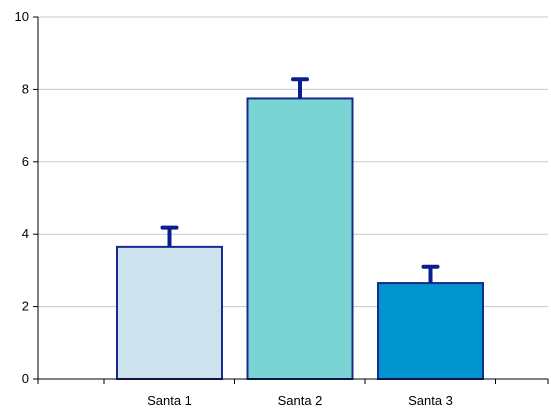 The image size is (551, 408). Describe the element at coordinates (300, 400) in the screenshot. I see `x-tick-label: Santa 2` at that location.